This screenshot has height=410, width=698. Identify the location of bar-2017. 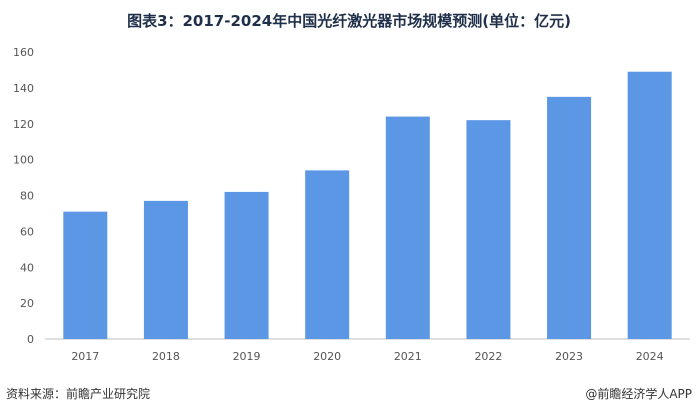
(85, 275).